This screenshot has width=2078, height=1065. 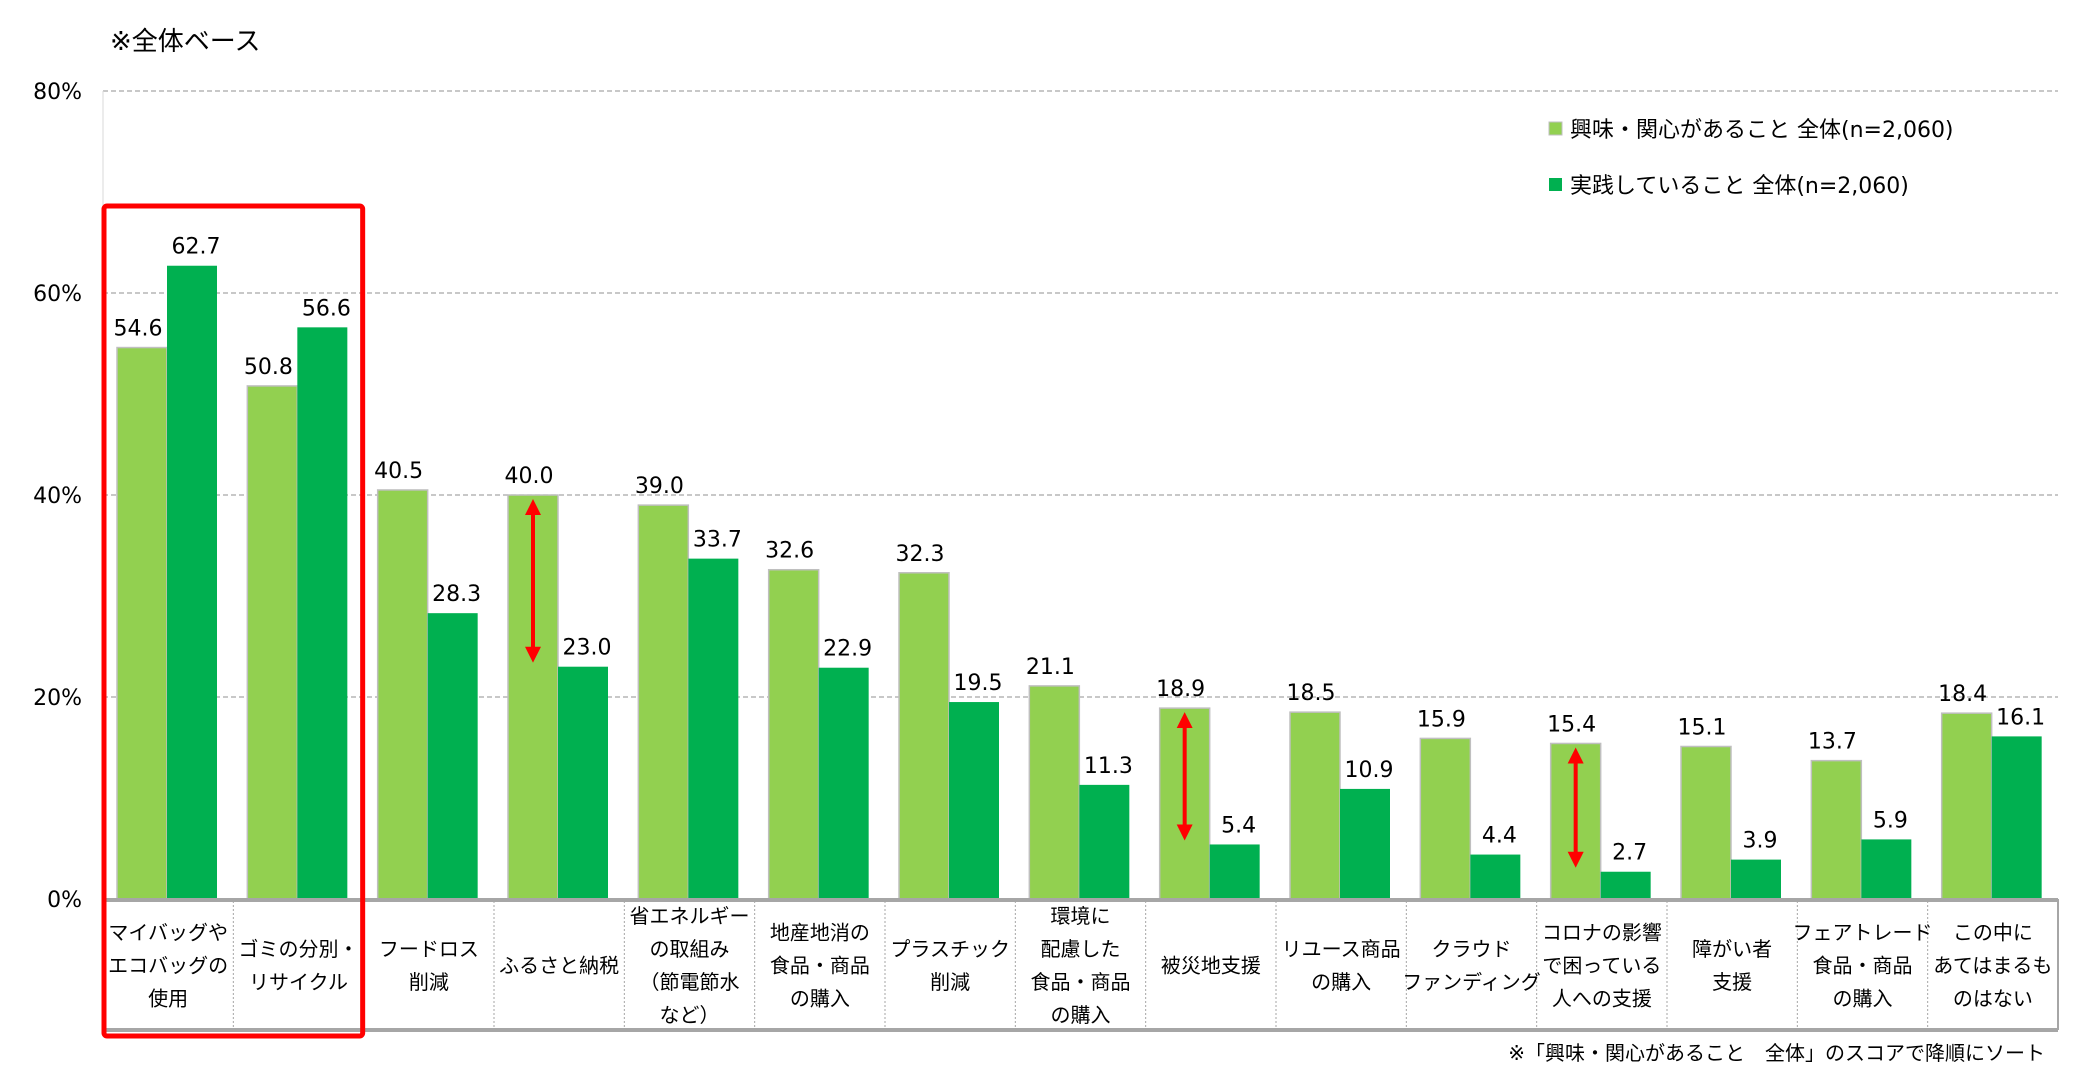 What do you see at coordinates (717, 540) in the screenshot?
I see `data-label: 33.7` at bounding box center [717, 540].